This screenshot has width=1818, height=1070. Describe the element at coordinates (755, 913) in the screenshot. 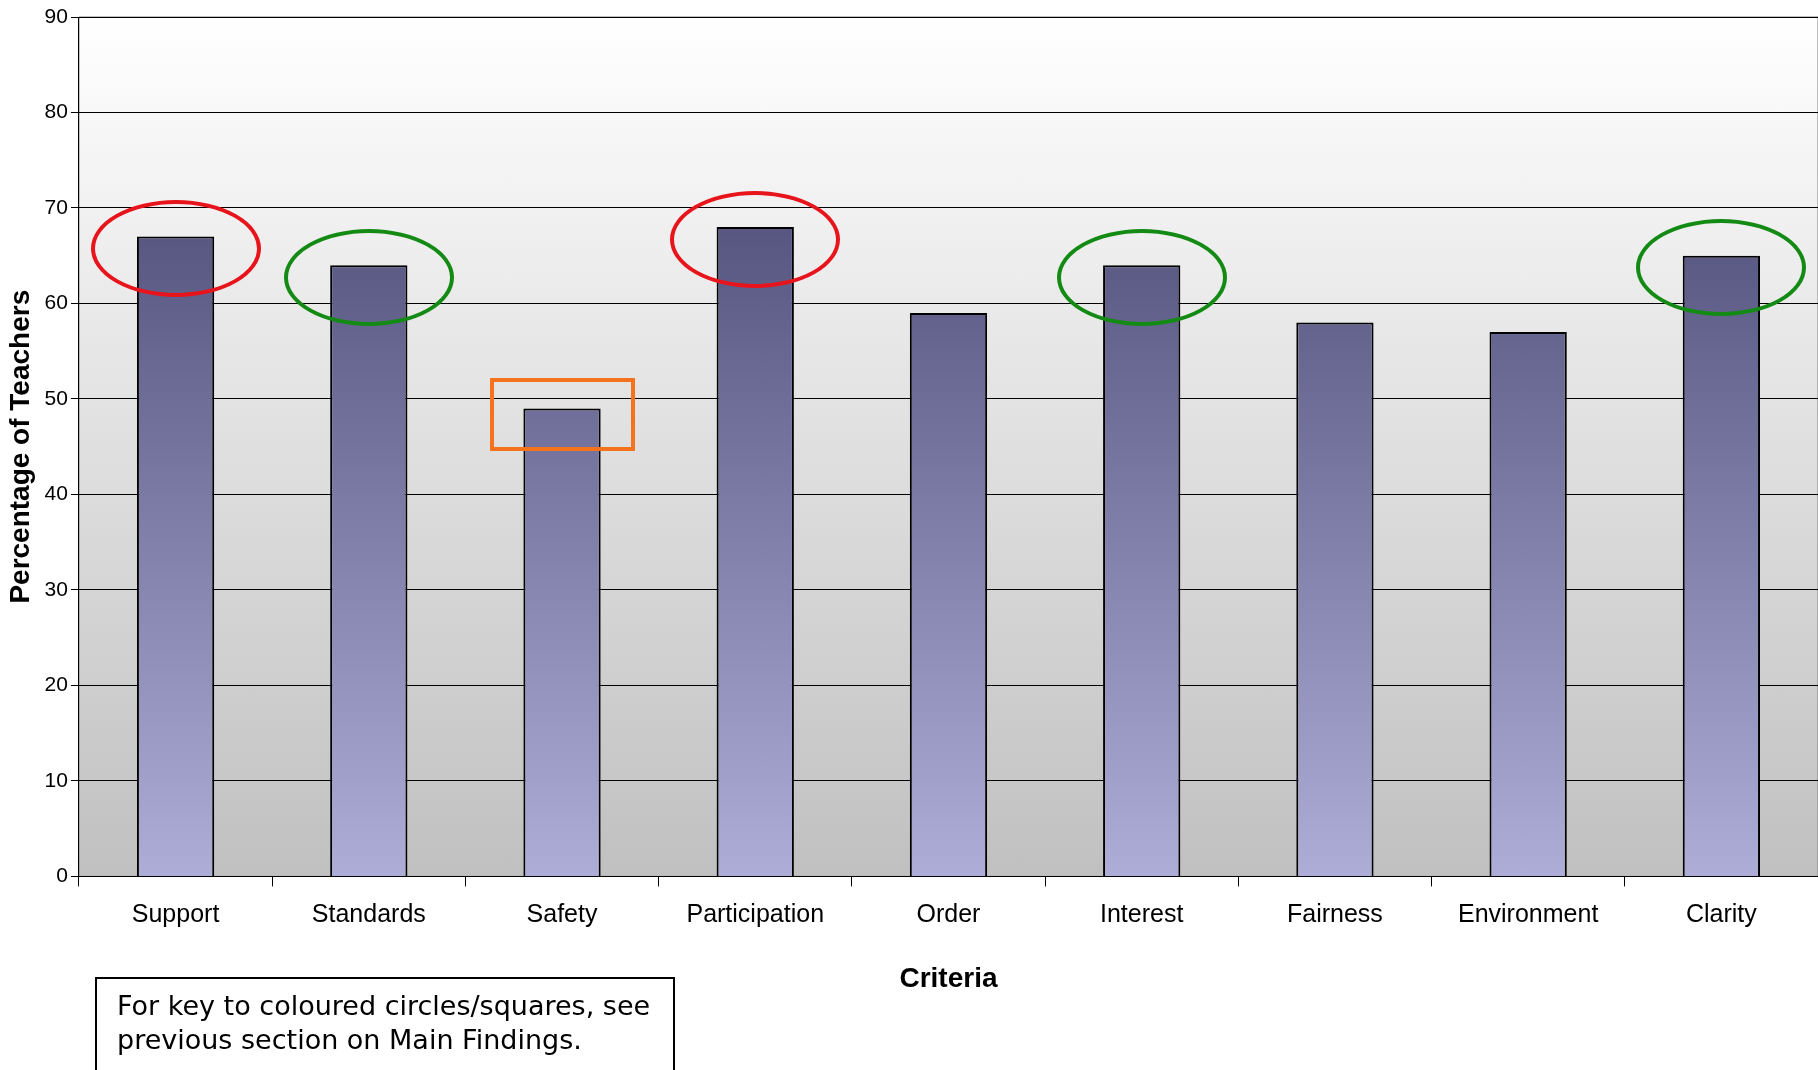

I see `x-tick-label: Participation` at that location.